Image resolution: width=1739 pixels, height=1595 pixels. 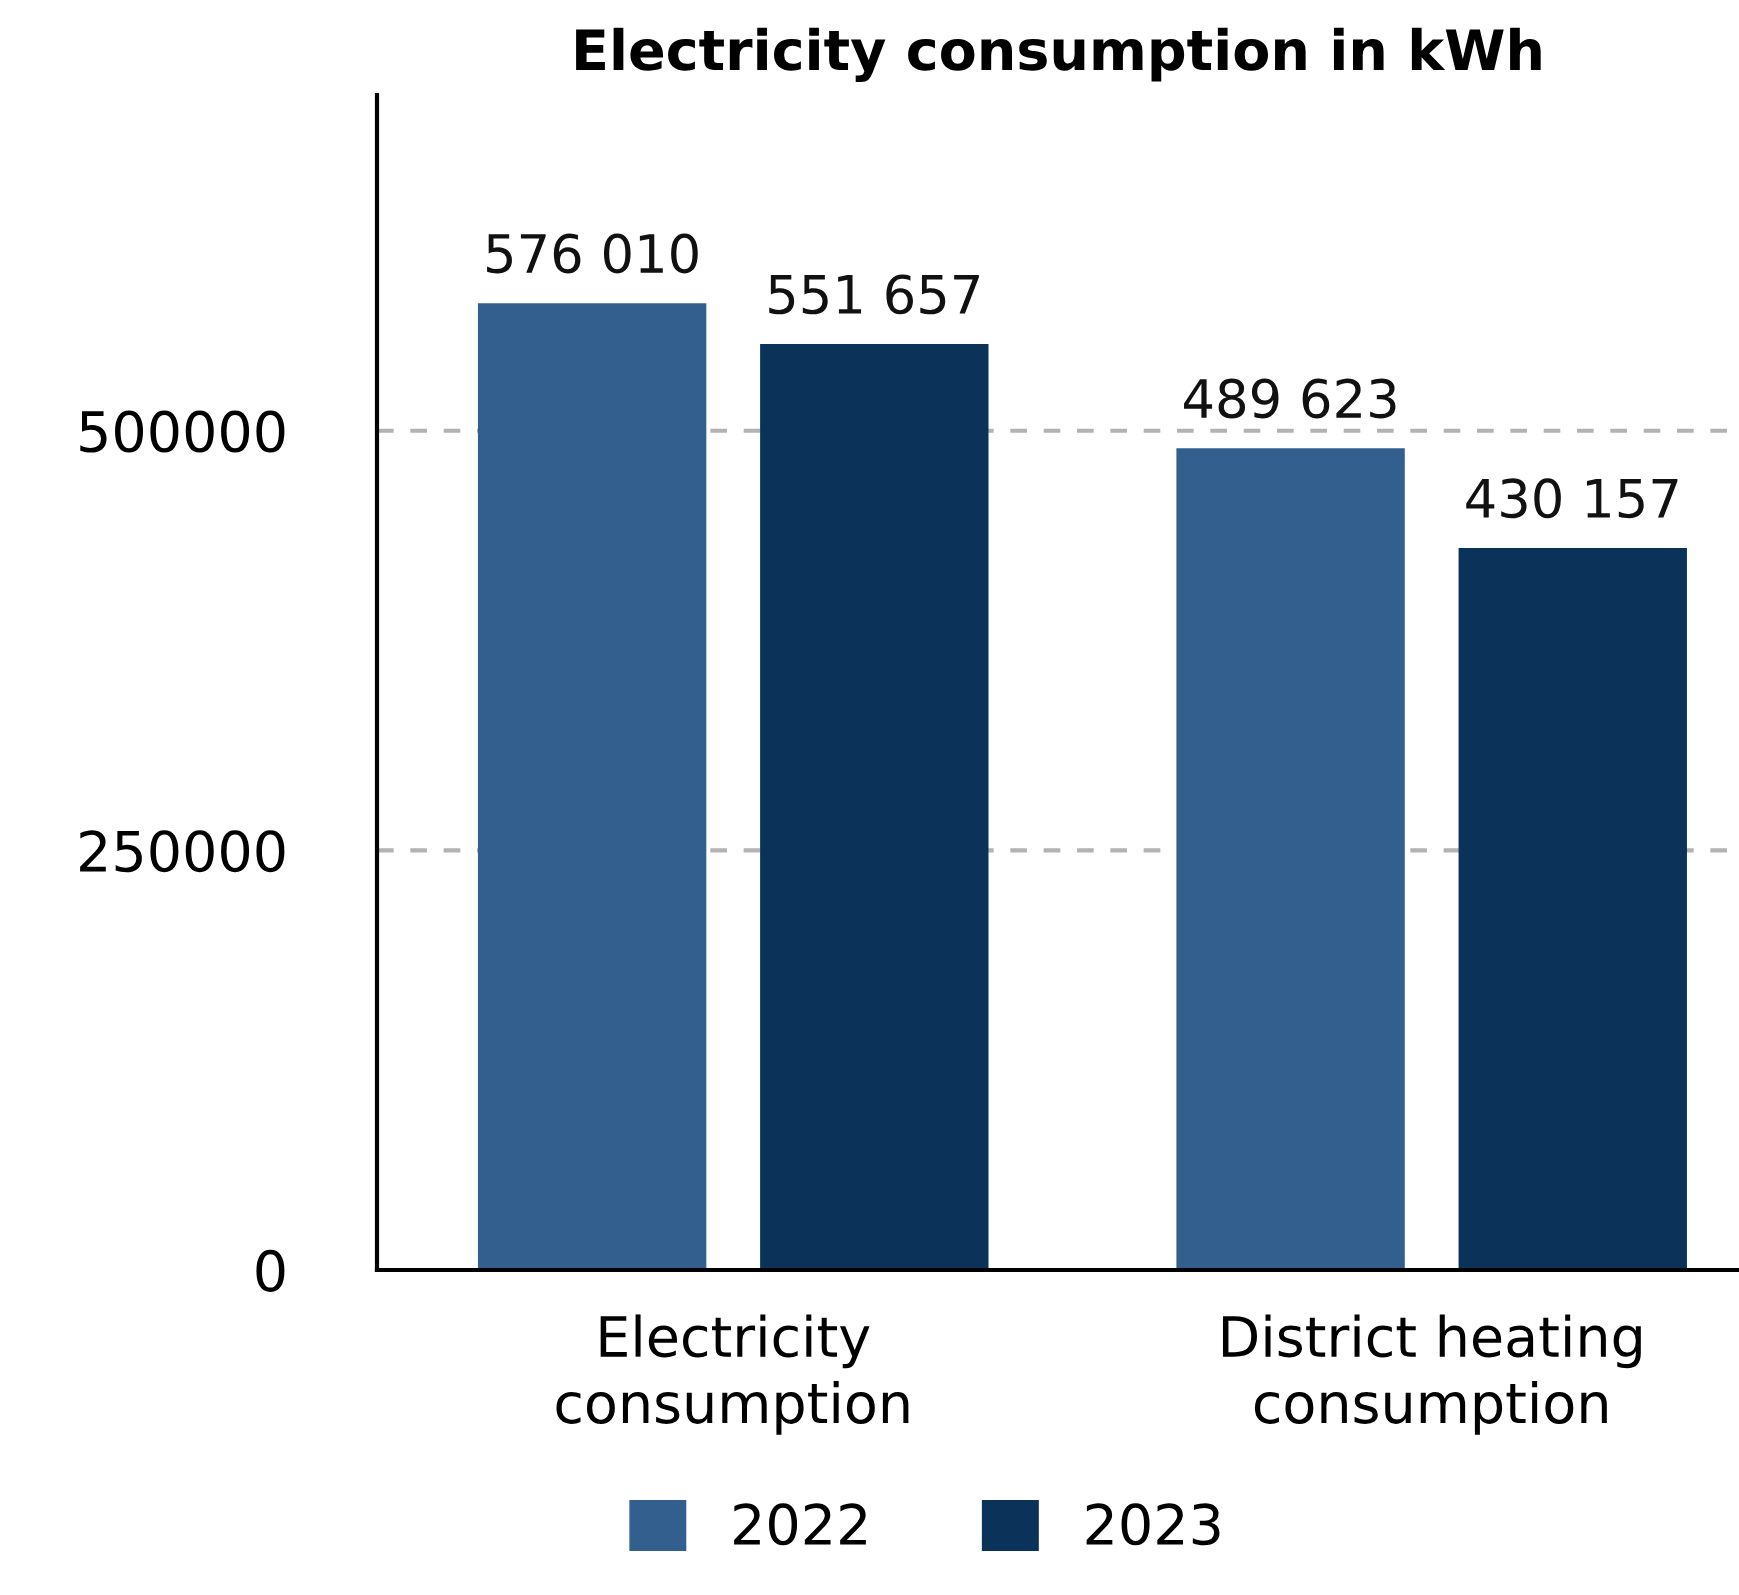 I want to click on data-label: 430 157, so click(x=1572, y=498).